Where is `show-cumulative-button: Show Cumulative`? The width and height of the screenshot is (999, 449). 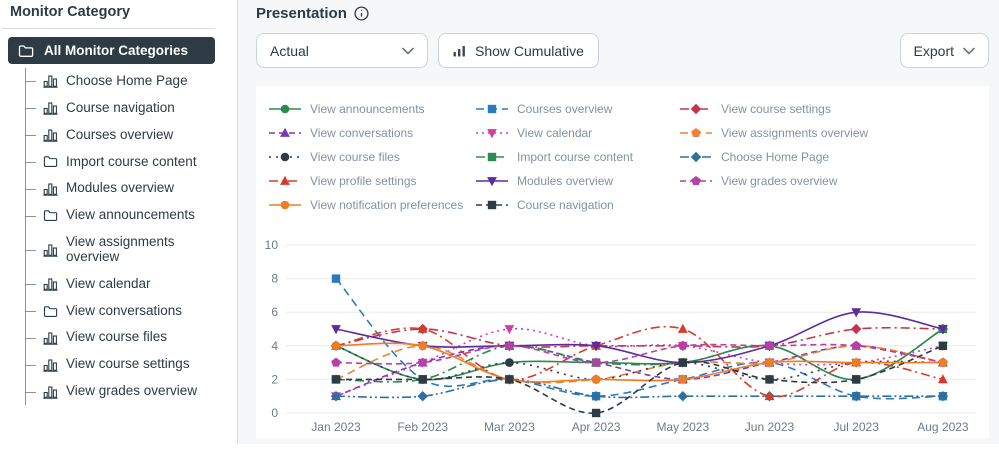
show-cumulative-button: Show Cumulative is located at coordinates (518, 50).